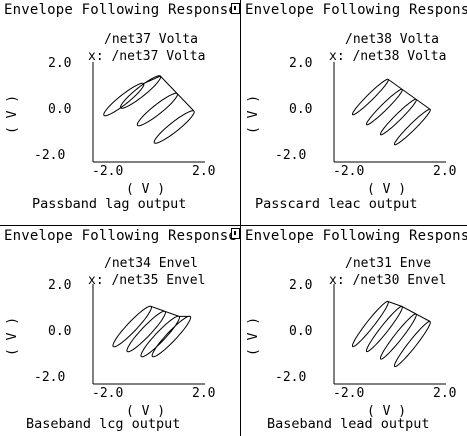  I want to click on panel-divider-horizontal, so click(233, 225).